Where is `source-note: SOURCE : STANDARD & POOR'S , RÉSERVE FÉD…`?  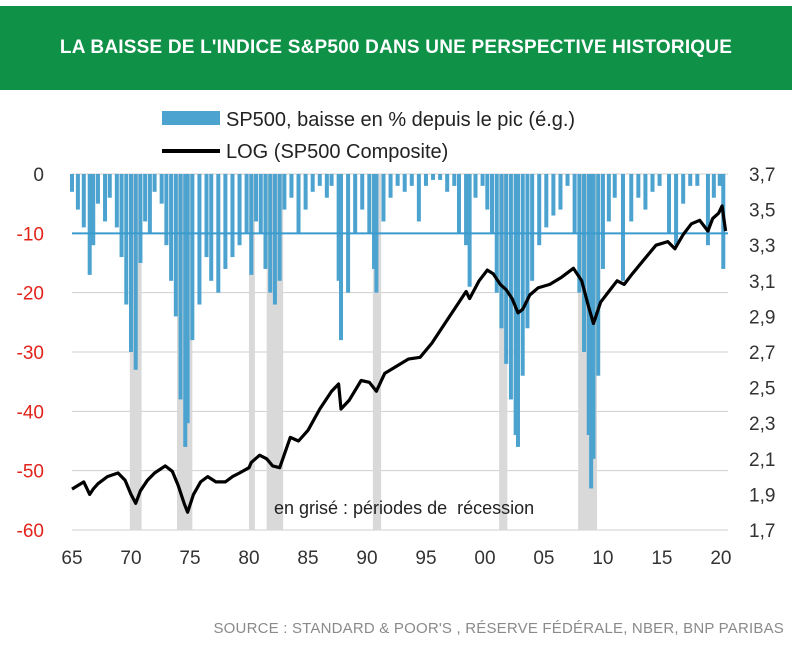 source-note: SOURCE : STANDARD & POOR'S , RÉSERVE FÉD… is located at coordinates (498, 628).